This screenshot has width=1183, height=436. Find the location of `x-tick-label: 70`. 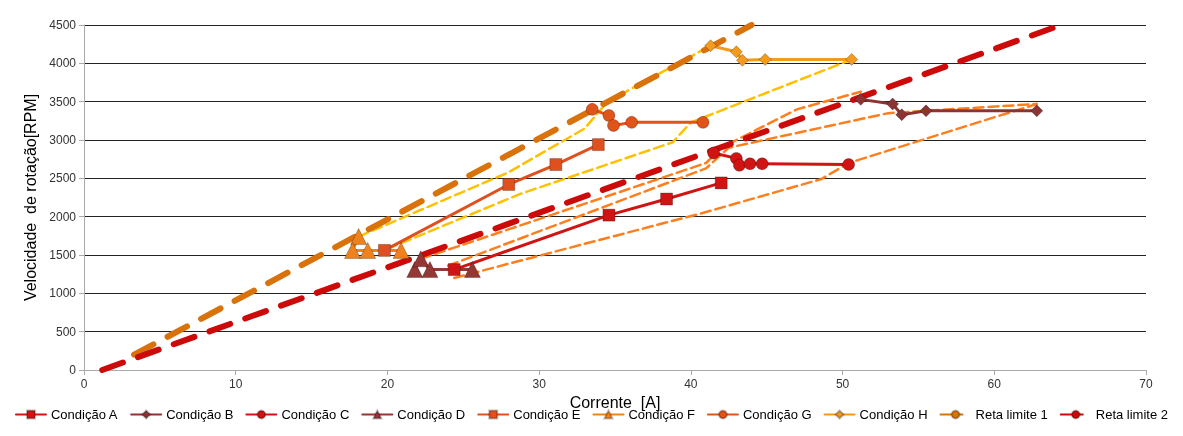

x-tick-label: 70 is located at coordinates (1146, 384).